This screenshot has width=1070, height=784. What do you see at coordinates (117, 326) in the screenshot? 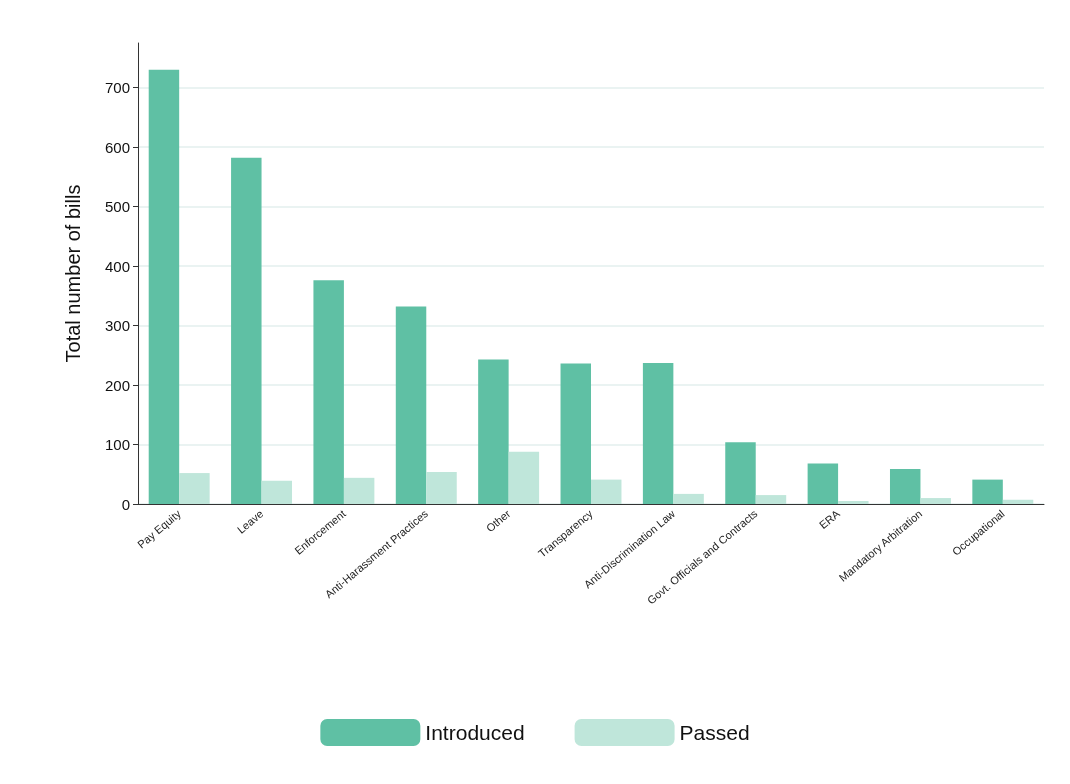
I see `y-tick-label: 300` at bounding box center [117, 326].